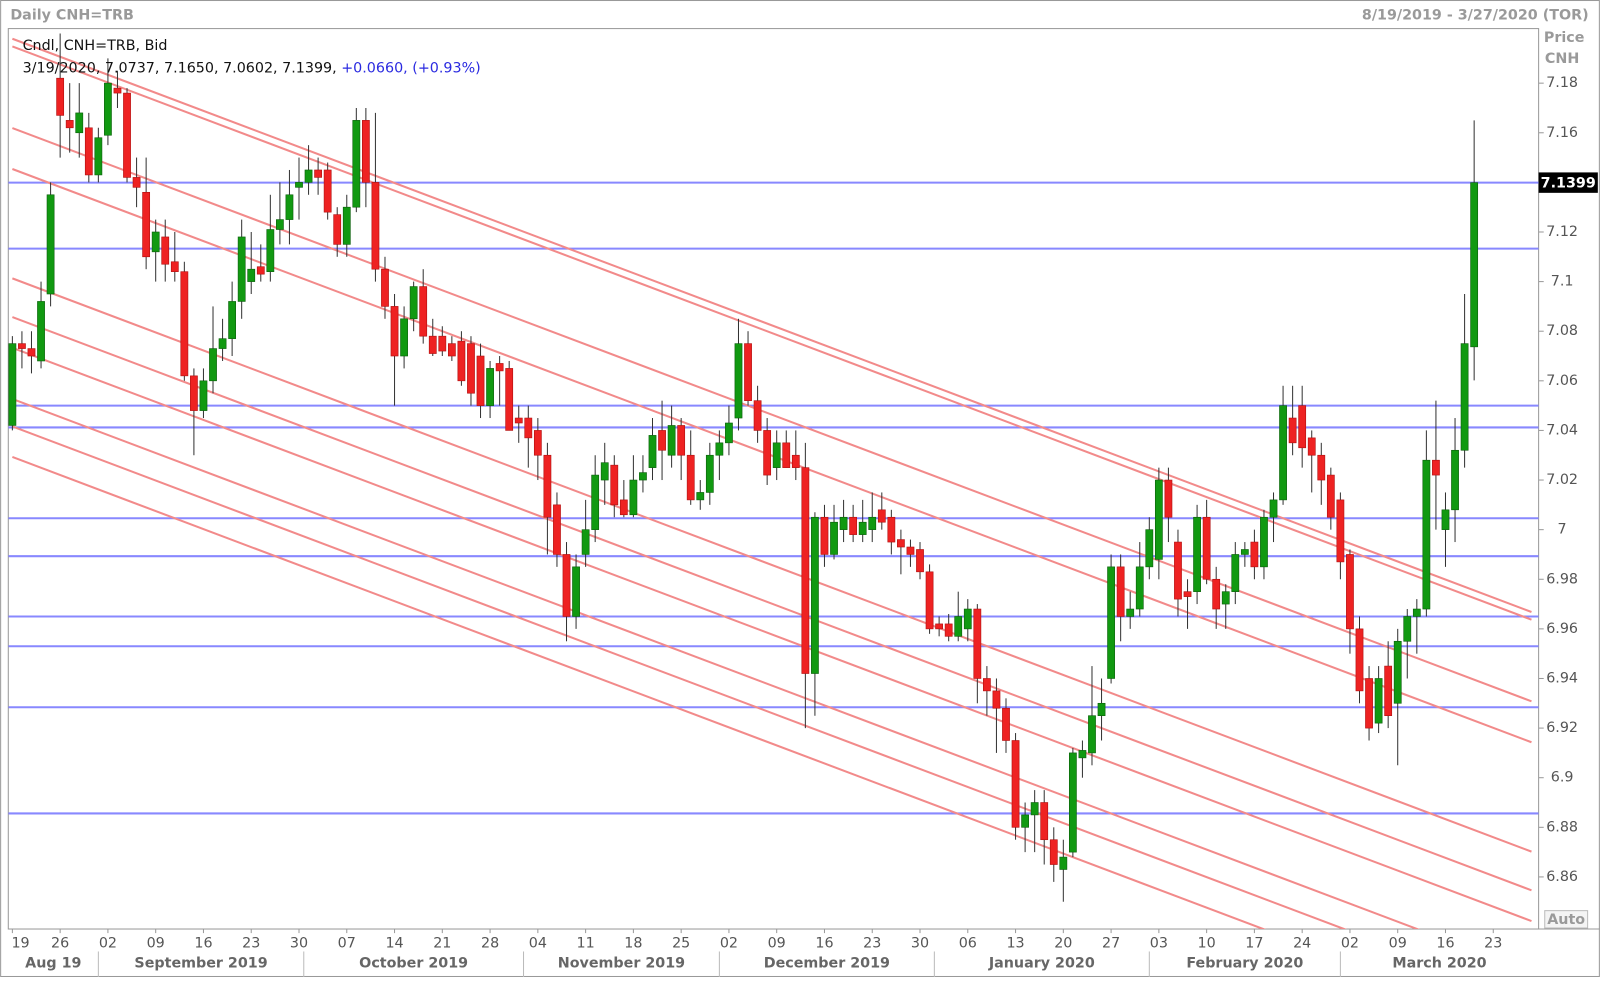 The image size is (1600, 981). I want to click on last-bar-date: 3/19/2020, so click(59, 68).